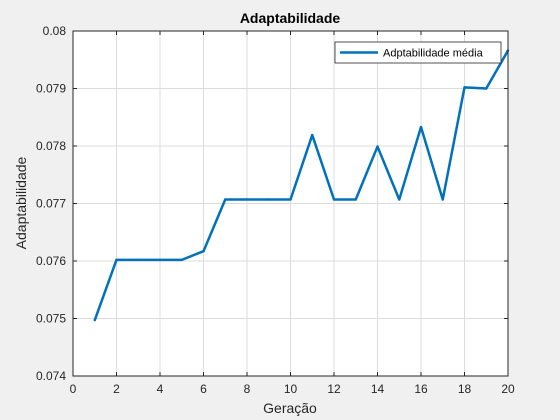  I want to click on y-tick-label: 0.076, so click(51, 261).